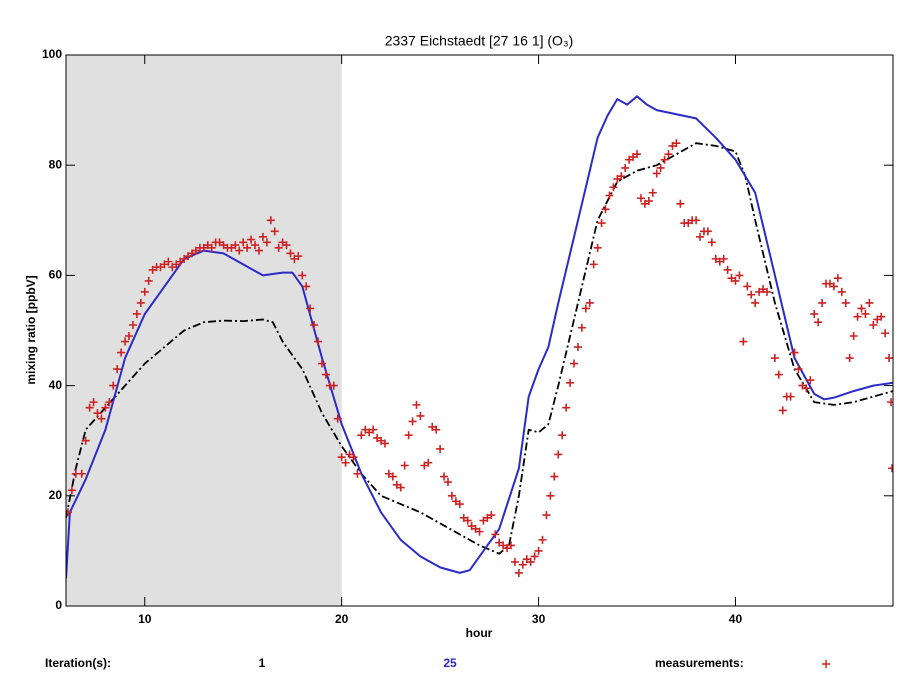 The width and height of the screenshot is (914, 695). What do you see at coordinates (145, 619) in the screenshot?
I see `x-tick-label: 10` at bounding box center [145, 619].